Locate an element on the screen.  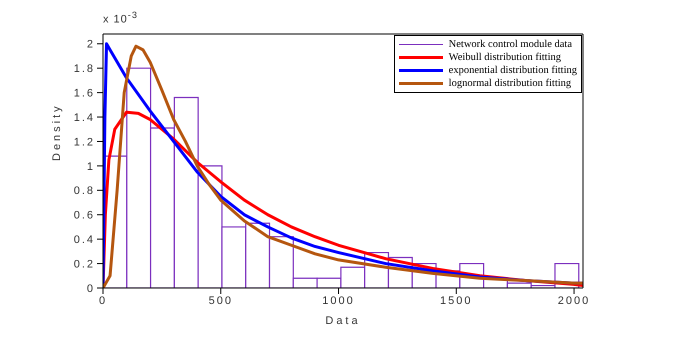
legend-label: lognormal distribution fitting is located at coordinates (510, 83).